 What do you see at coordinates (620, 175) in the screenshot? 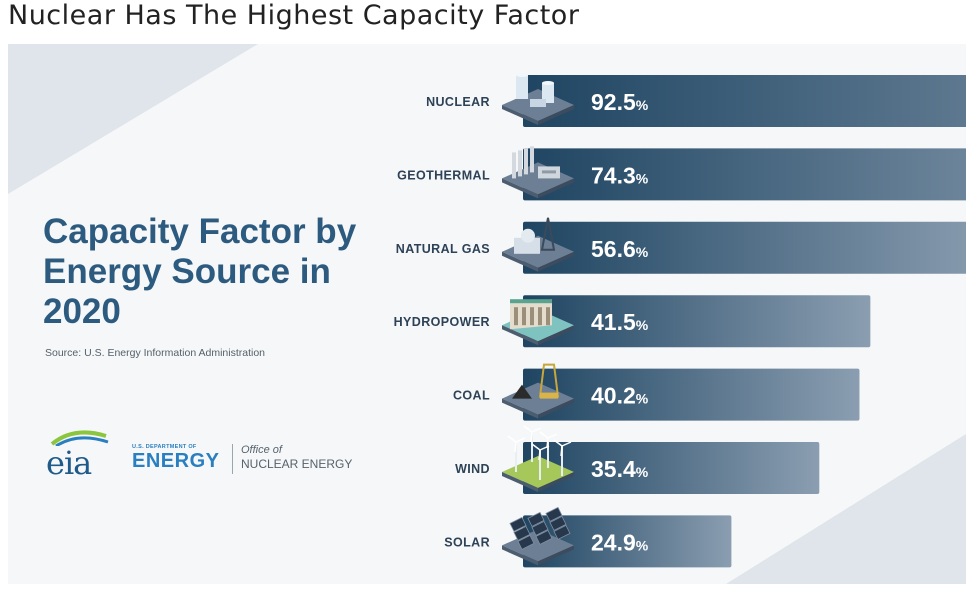
I see `value-label-geothermal: 74.3%` at bounding box center [620, 175].